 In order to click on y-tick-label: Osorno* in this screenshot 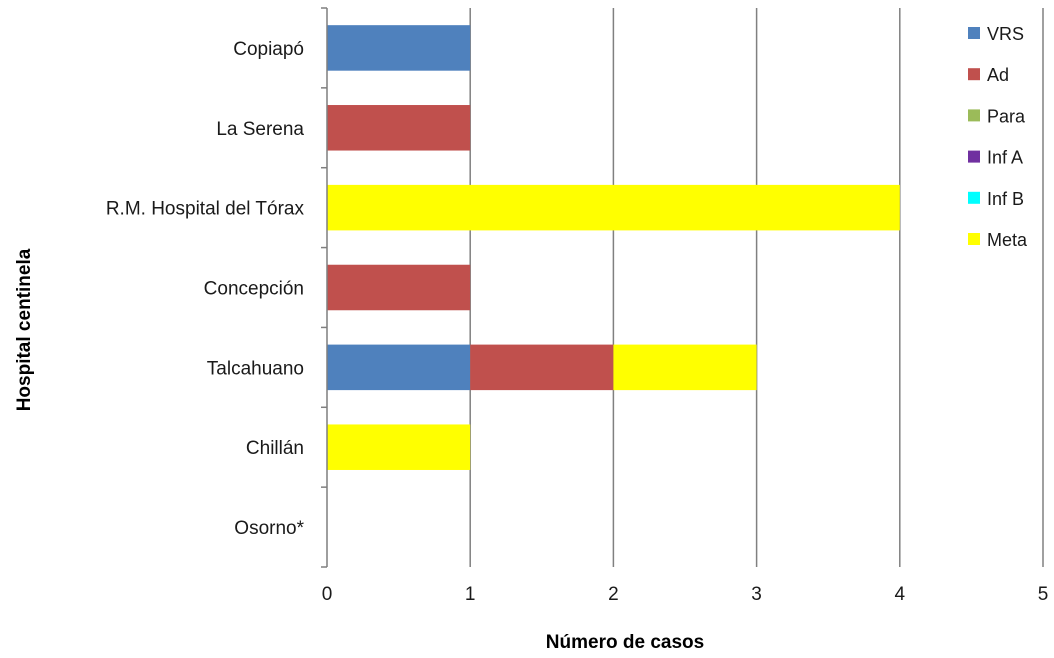, I will do `click(269, 528)`.